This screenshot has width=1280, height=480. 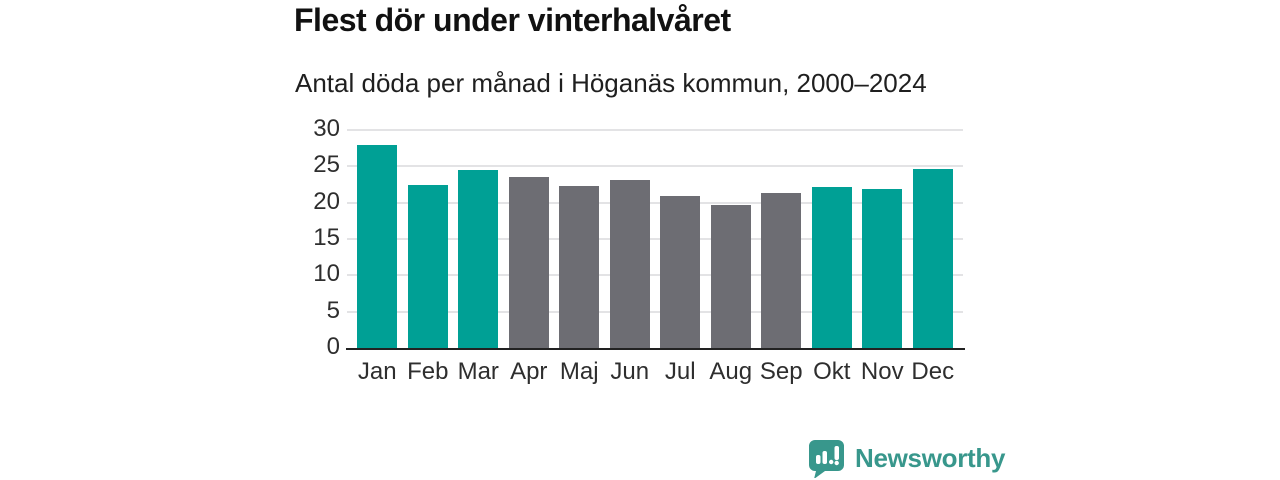 I want to click on bar-slot-jul: Jul, so click(x=680, y=257).